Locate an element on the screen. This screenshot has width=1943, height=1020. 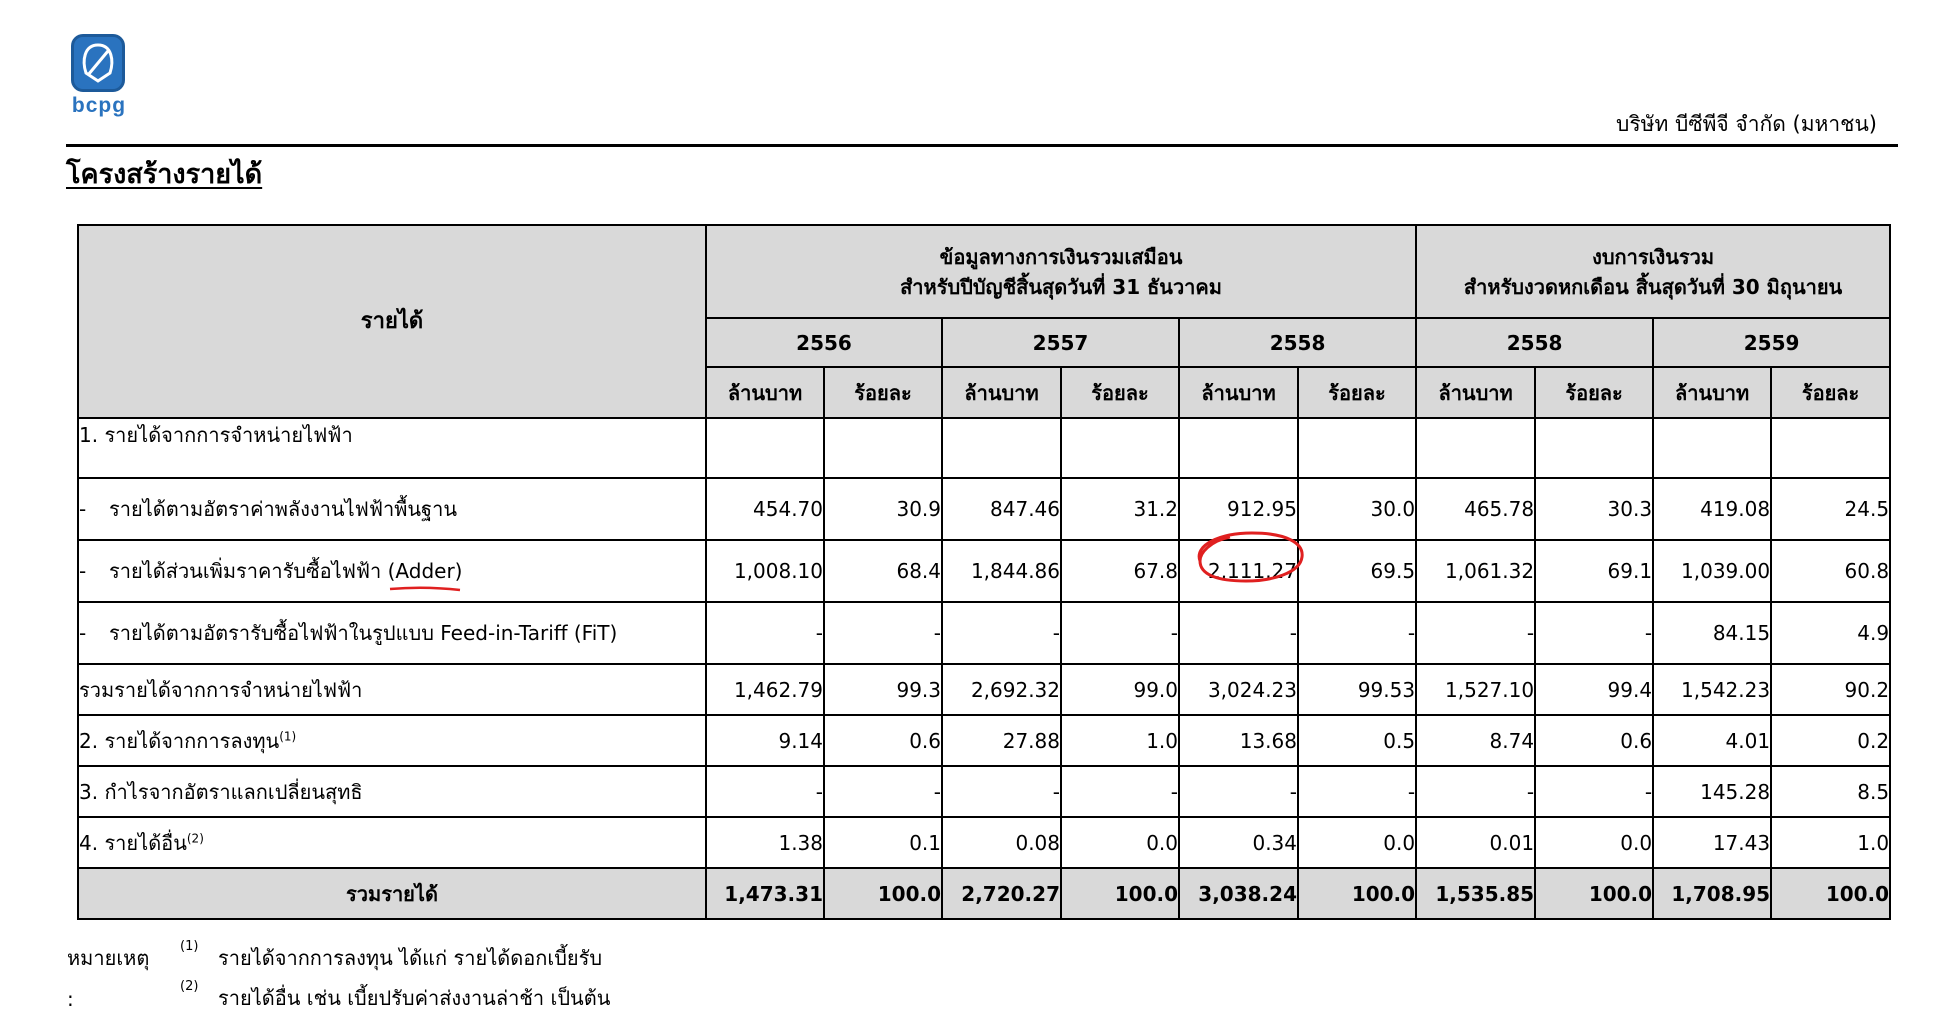
table-cell: 1.0 is located at coordinates (1831, 842).